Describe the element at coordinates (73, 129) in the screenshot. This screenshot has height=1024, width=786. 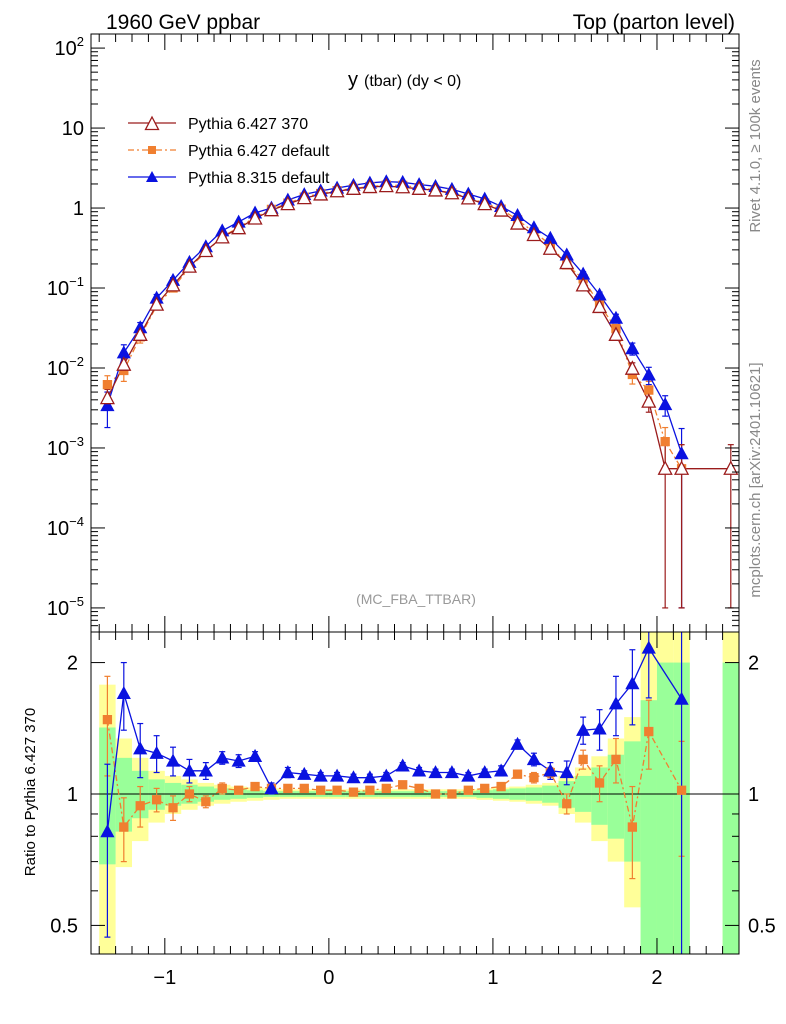
I see `main-ytick-label: 10` at that location.